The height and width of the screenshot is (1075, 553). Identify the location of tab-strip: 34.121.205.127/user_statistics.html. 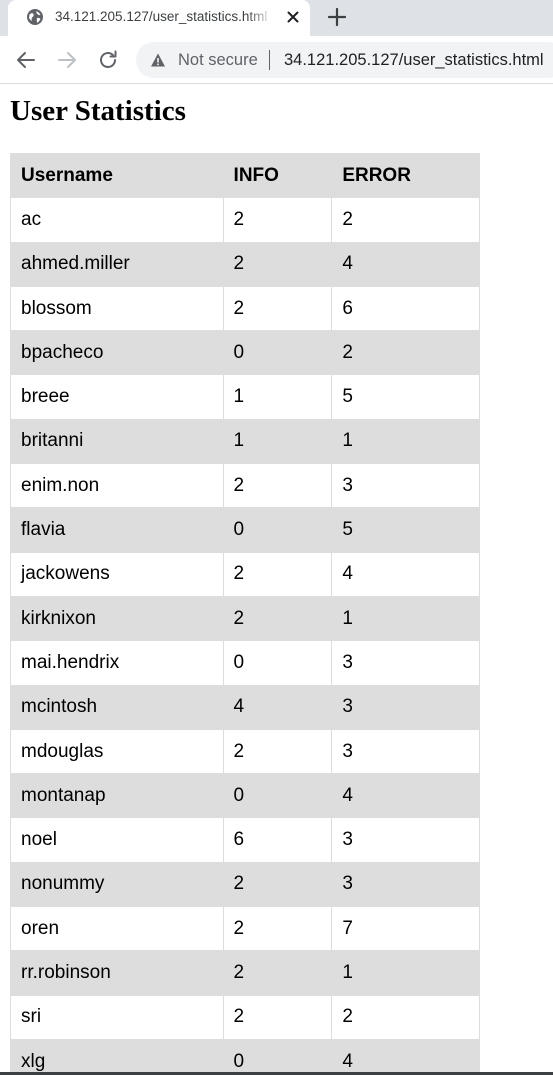
(276, 18).